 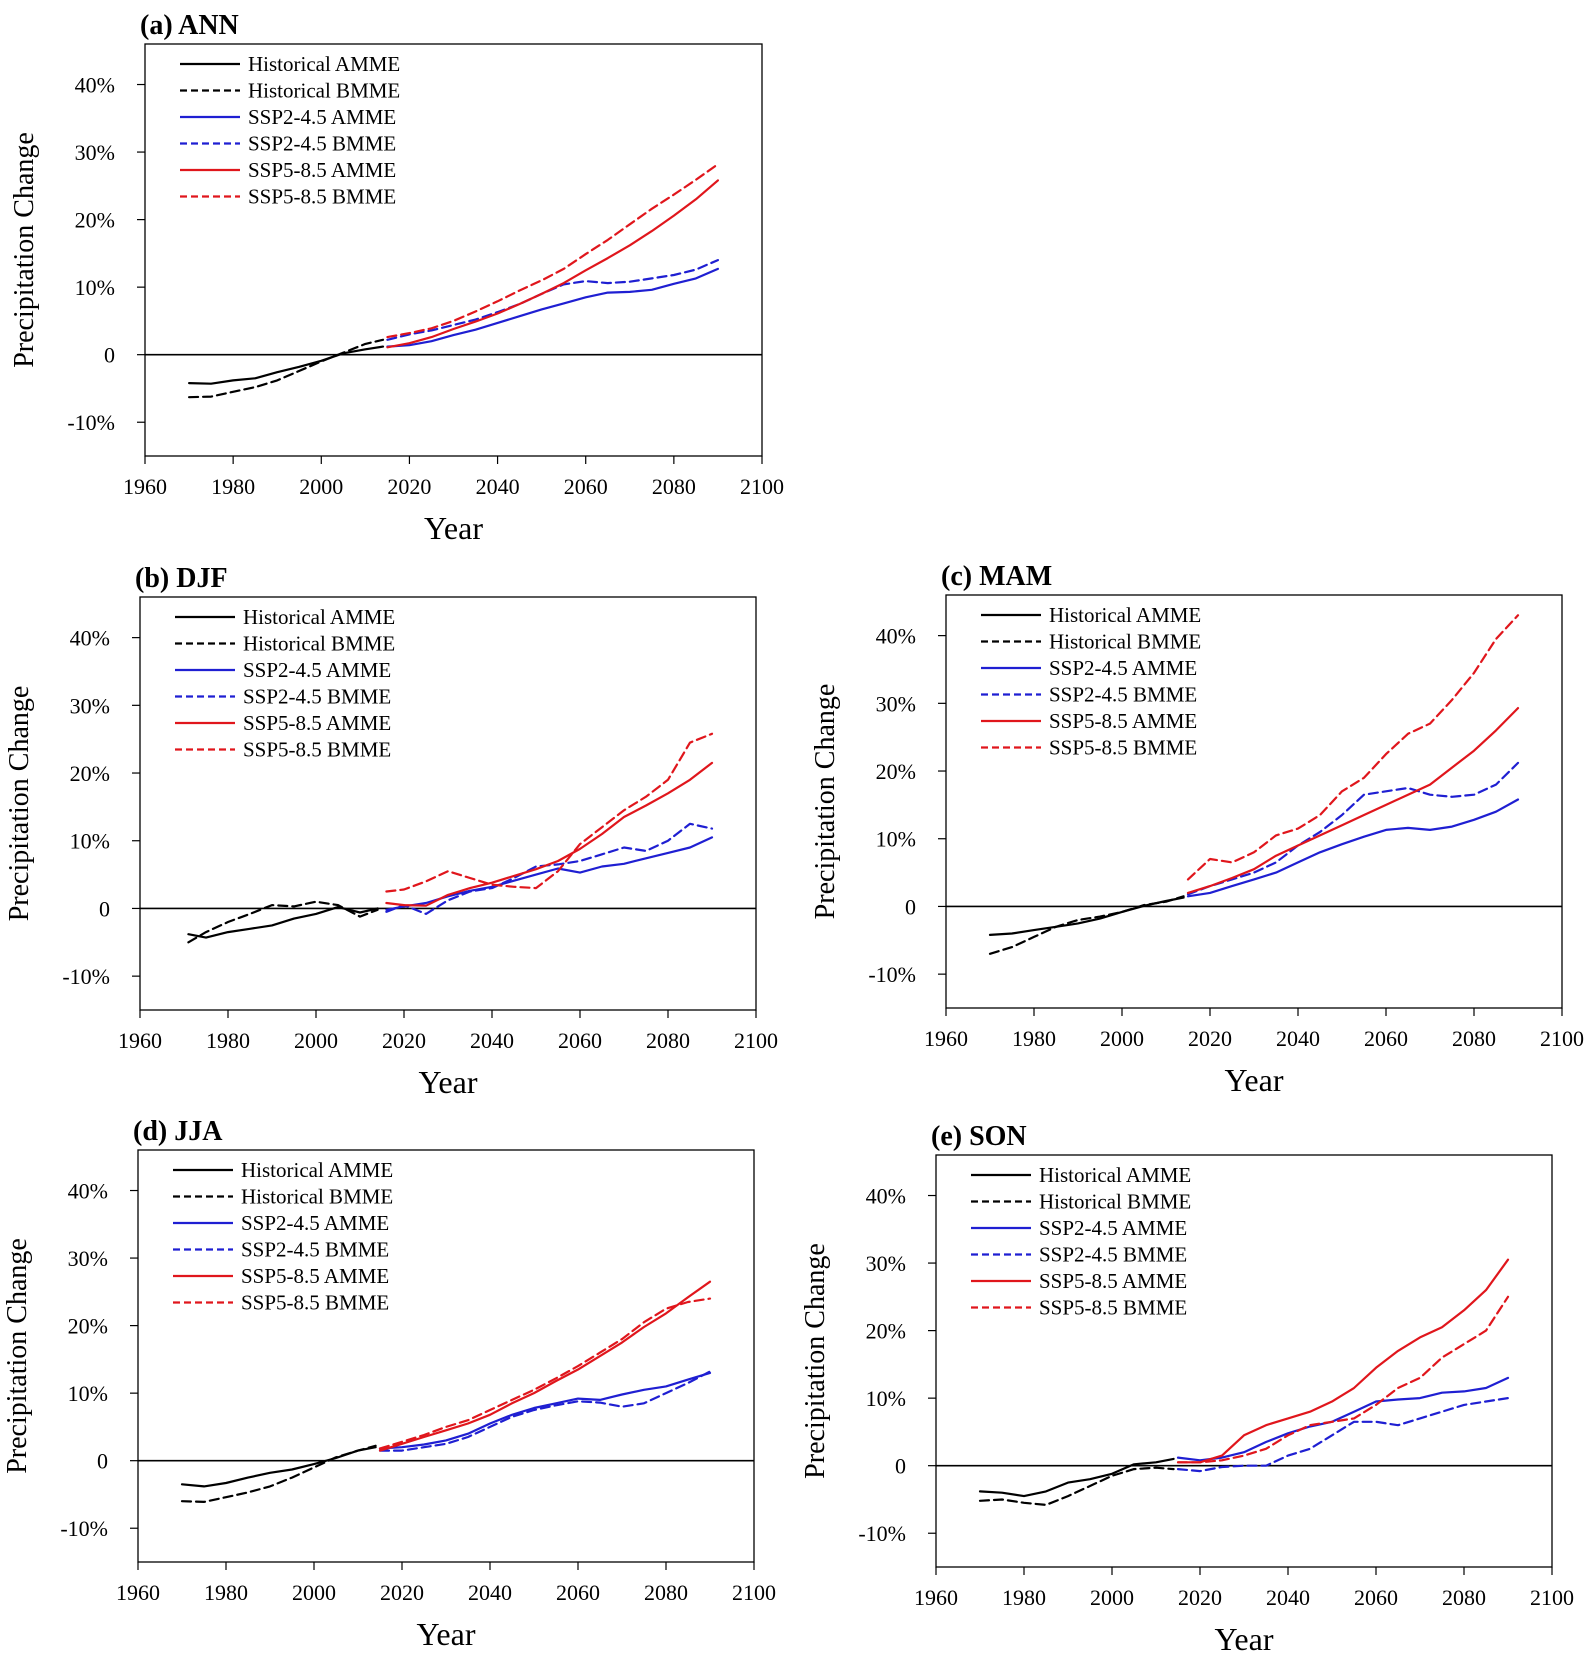 What do you see at coordinates (1353, 800) in the screenshot?
I see `chart-2-series-ssp5-8-5-amme` at bounding box center [1353, 800].